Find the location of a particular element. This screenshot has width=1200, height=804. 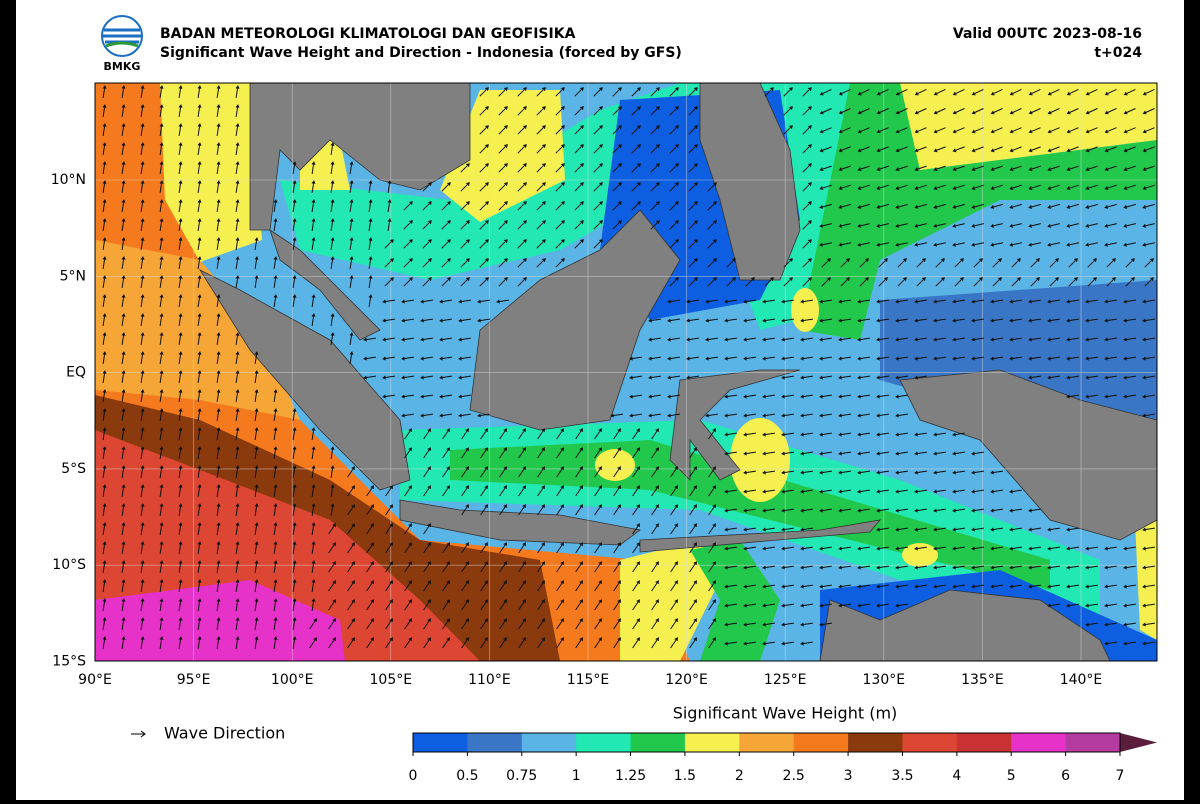

lat-label: 10°N is located at coordinates (68, 180).